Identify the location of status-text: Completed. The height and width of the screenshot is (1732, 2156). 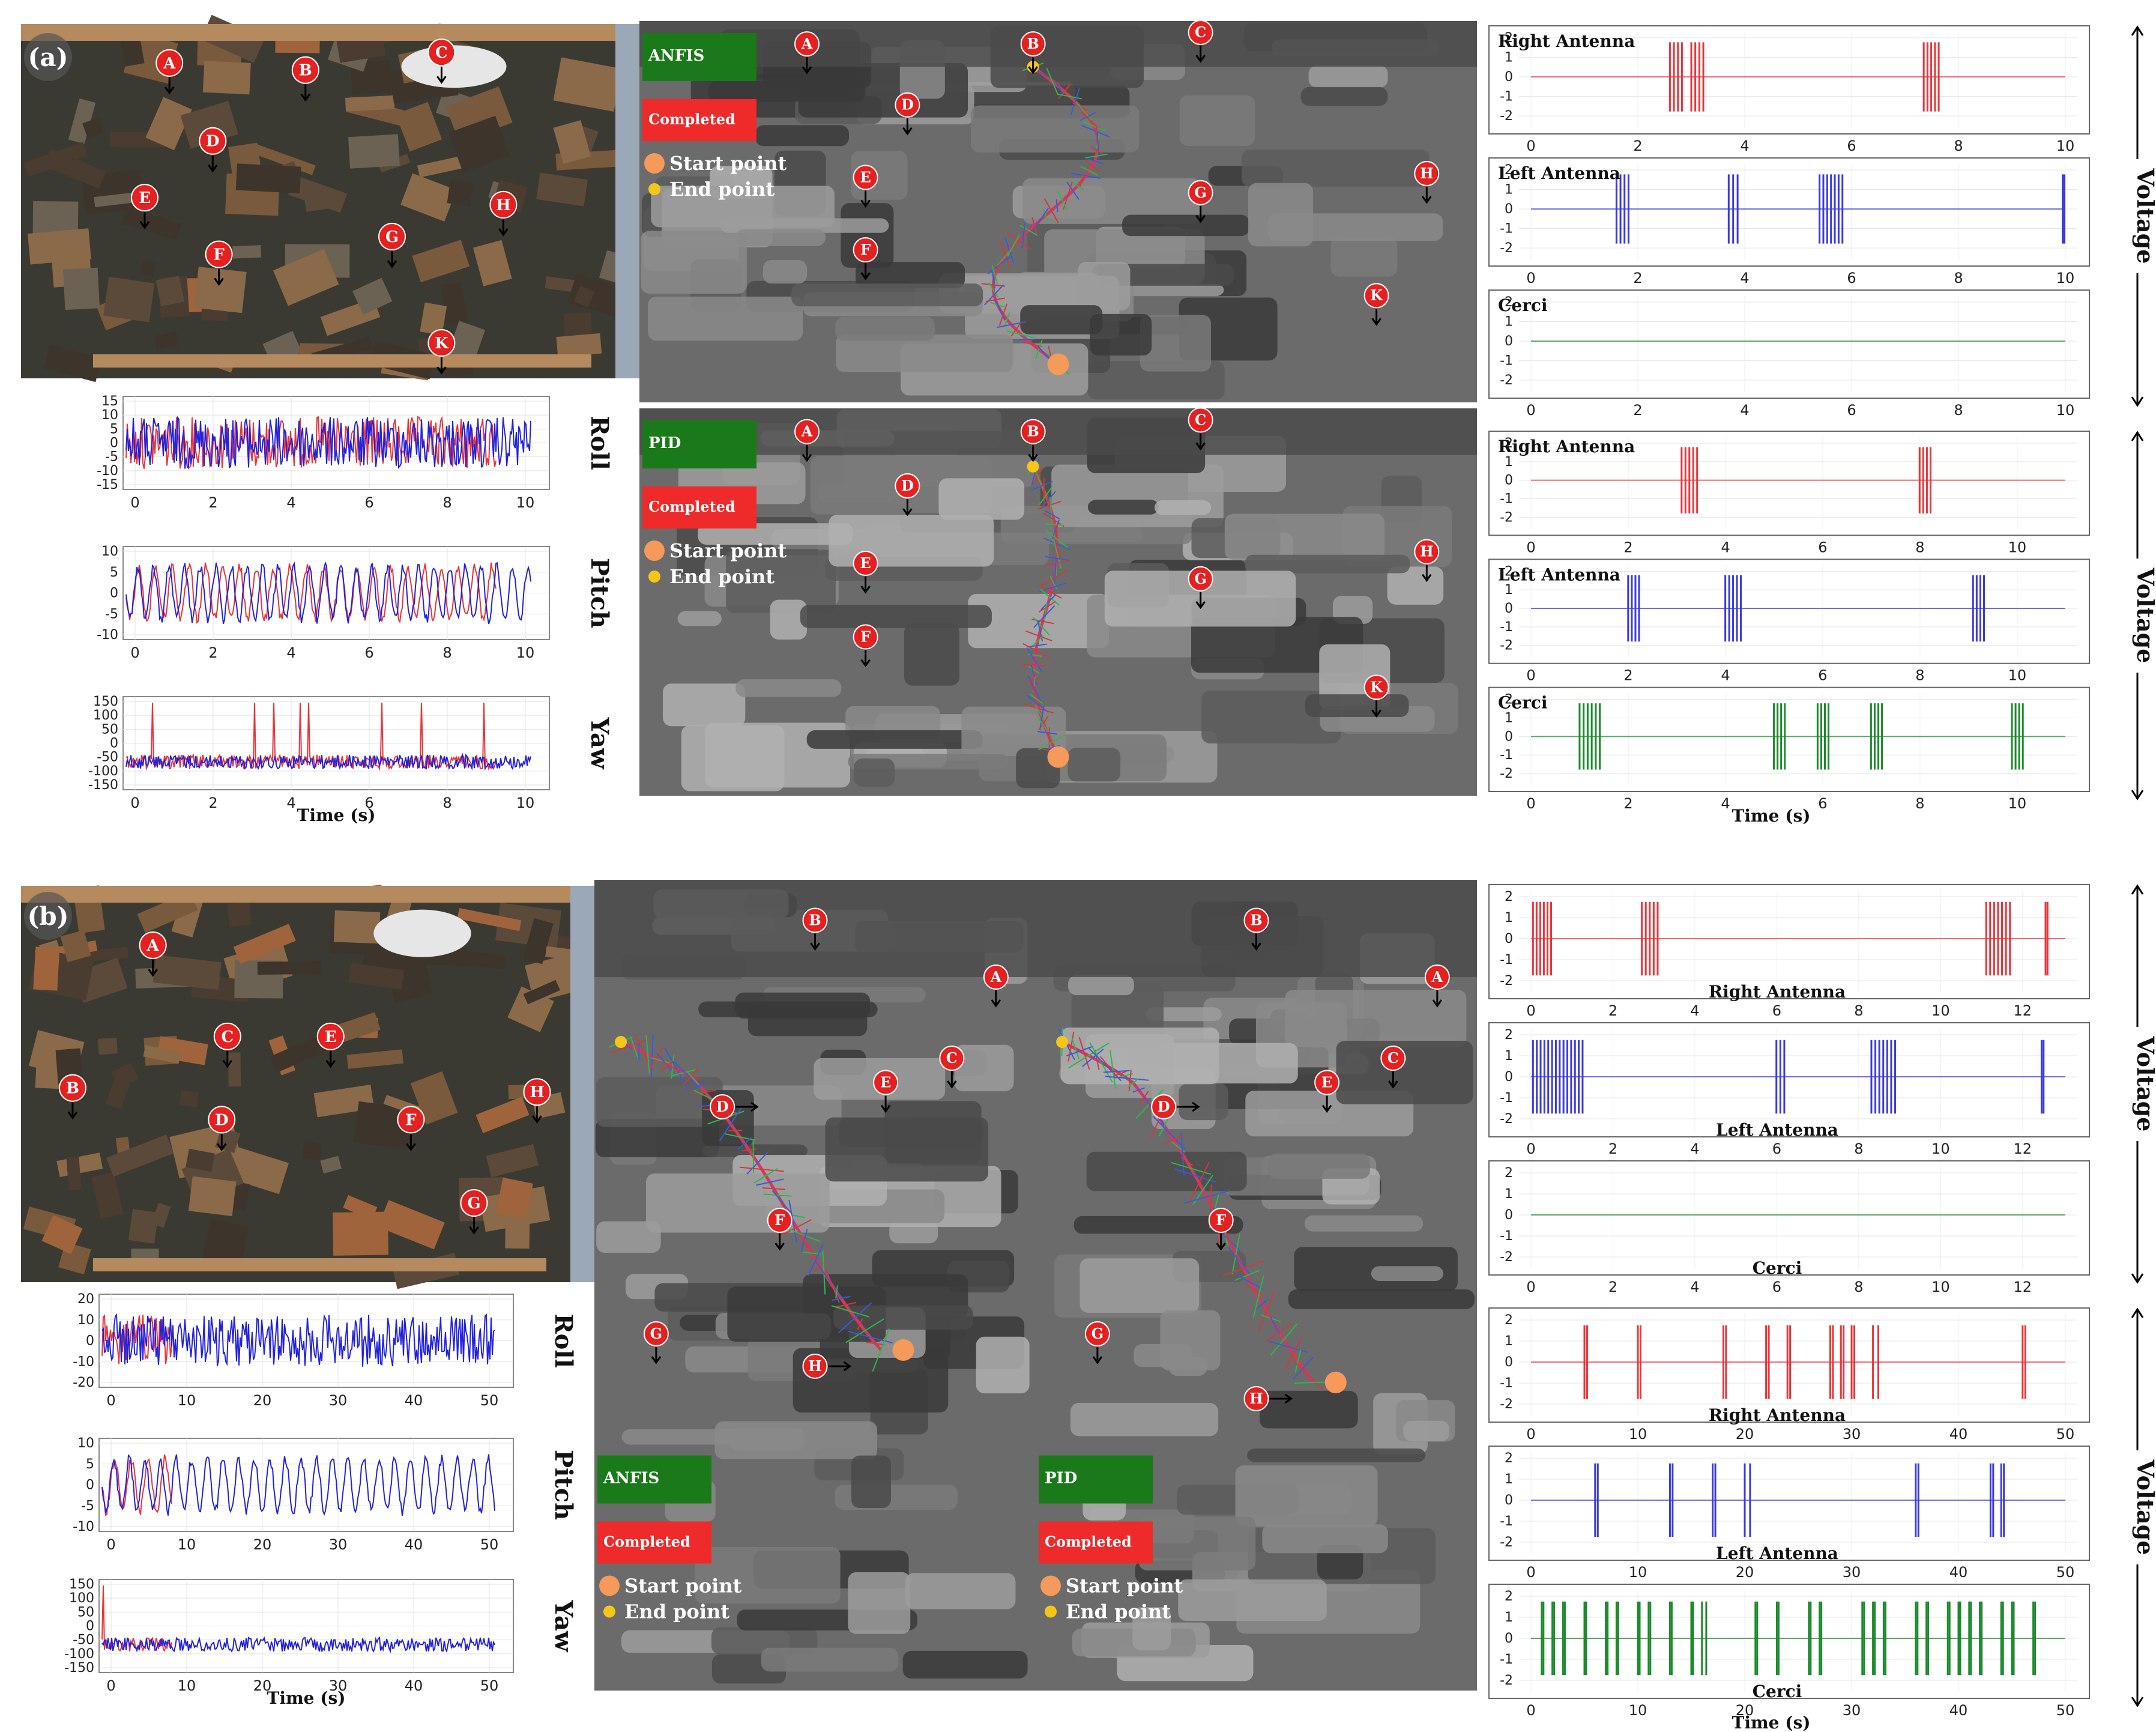
(691, 506).